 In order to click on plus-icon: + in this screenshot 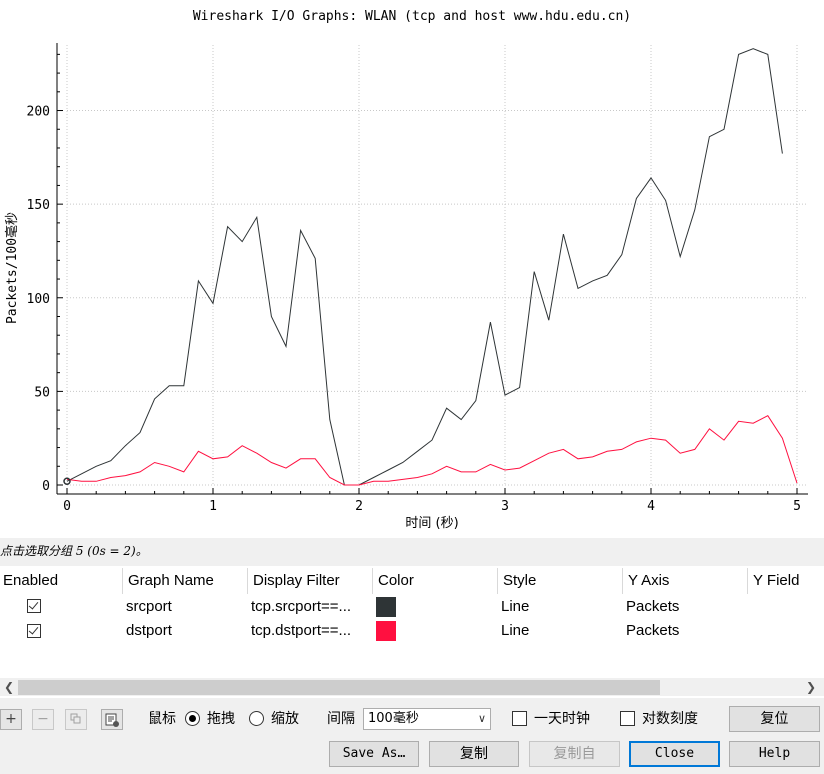, I will do `click(11, 719)`.